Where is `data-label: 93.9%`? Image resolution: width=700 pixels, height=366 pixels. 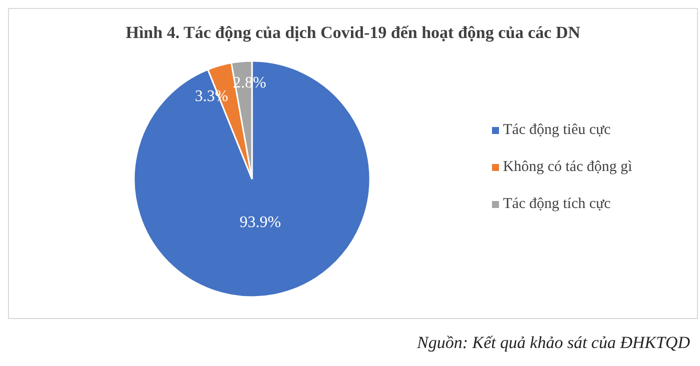 data-label: 93.9% is located at coordinates (260, 222).